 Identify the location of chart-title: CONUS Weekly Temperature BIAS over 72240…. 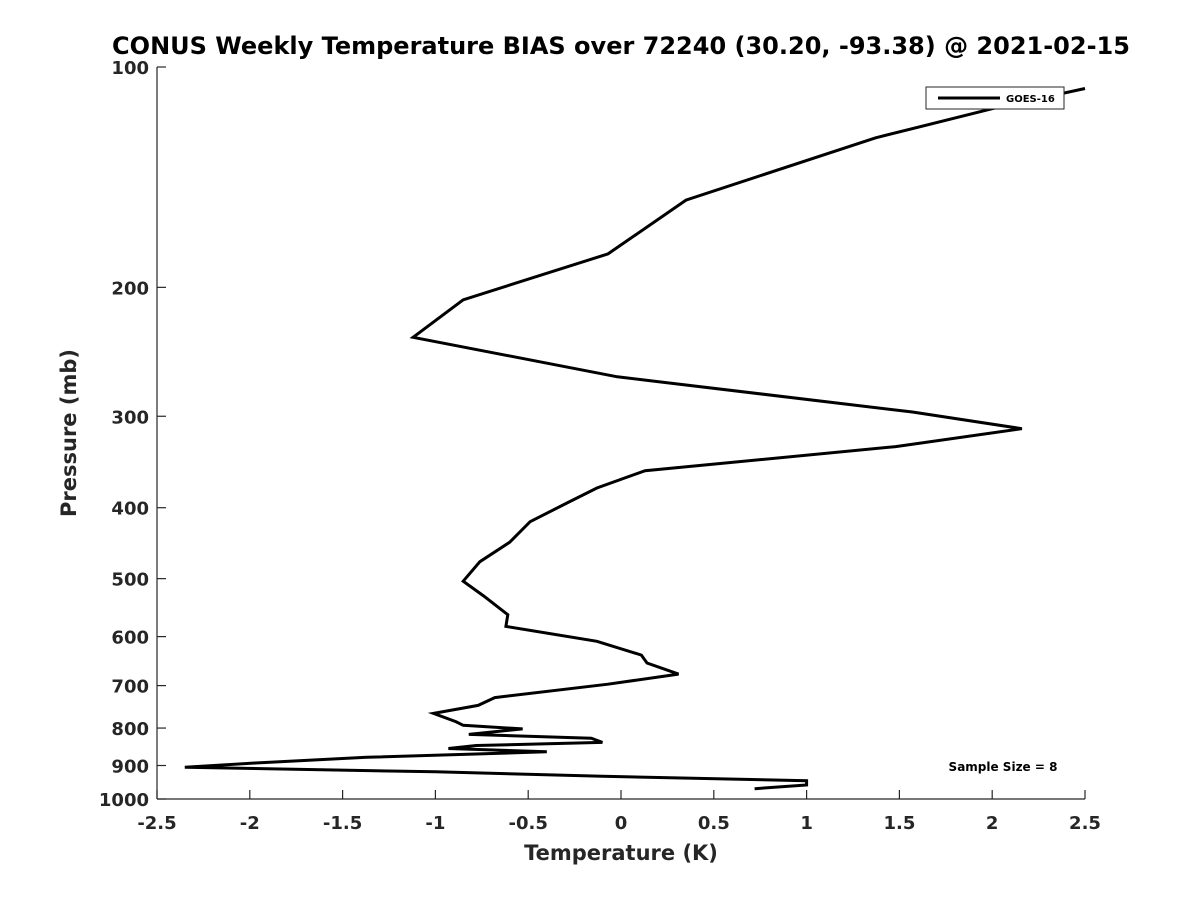
(621, 46).